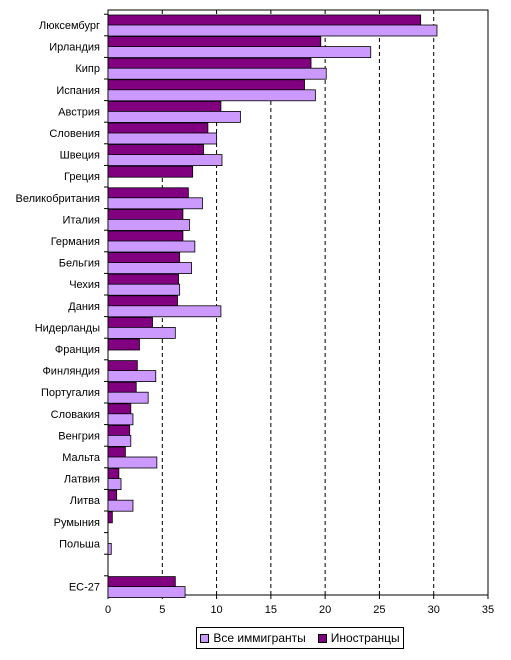 Image resolution: width=511 pixels, height=660 pixels. What do you see at coordinates (77, 523) in the screenshot?
I see `category-label: Румыния` at bounding box center [77, 523].